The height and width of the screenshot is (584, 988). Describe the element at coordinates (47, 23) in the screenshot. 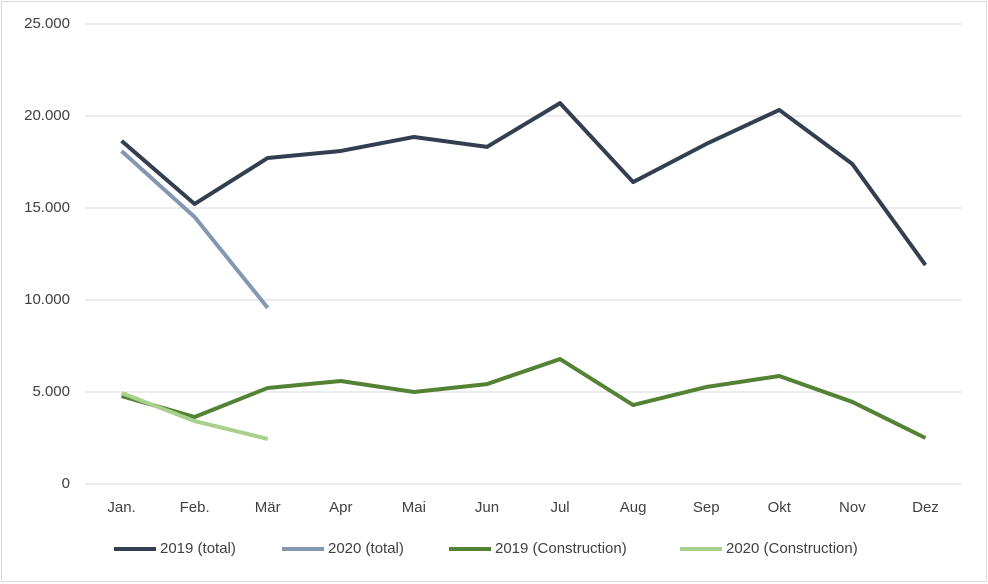

I see `y-tick-label: 25.000` at that location.